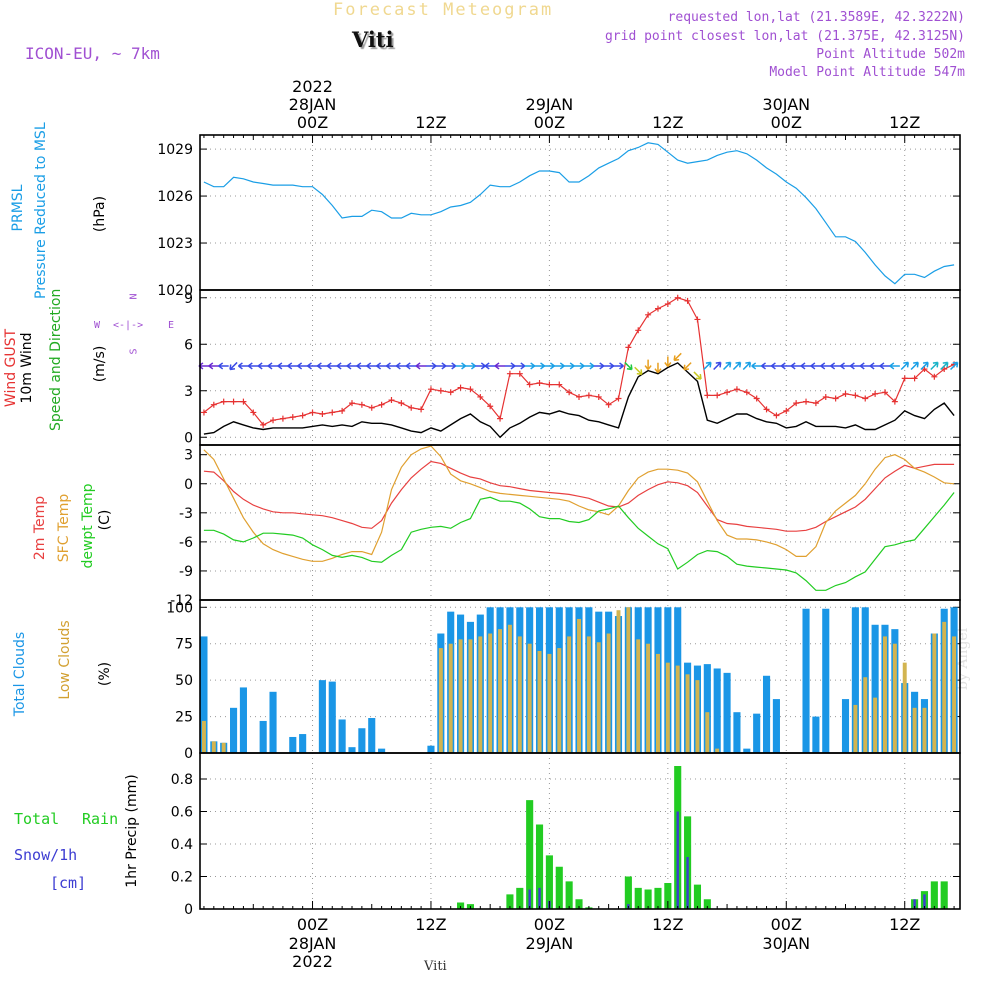 This screenshot has height=1000, width=1000. Describe the element at coordinates (443, 10) in the screenshot. I see `meteogram-title: Forecast Meteogram` at that location.